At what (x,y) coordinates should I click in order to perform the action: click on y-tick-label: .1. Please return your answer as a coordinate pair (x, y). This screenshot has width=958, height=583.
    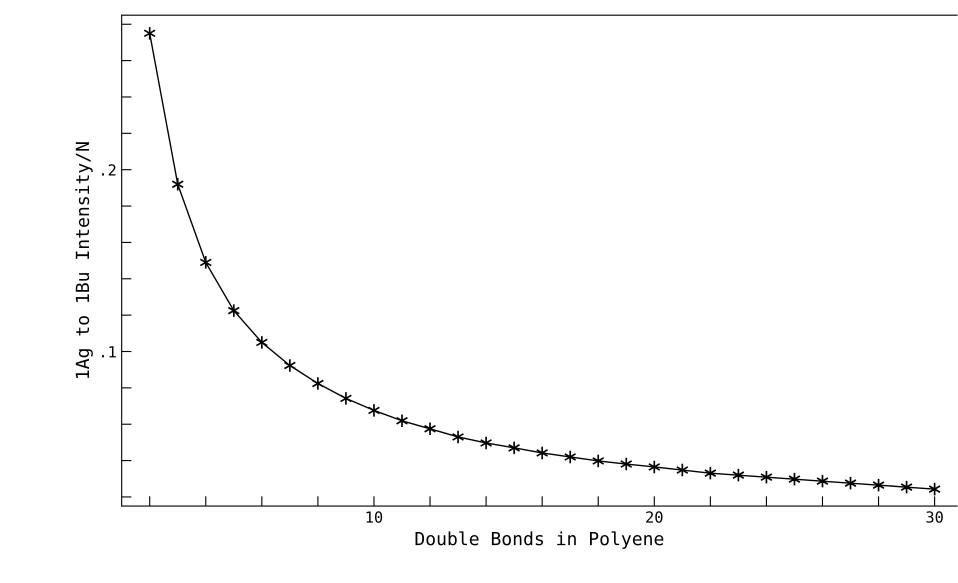
    Looking at the image, I should click on (109, 352).